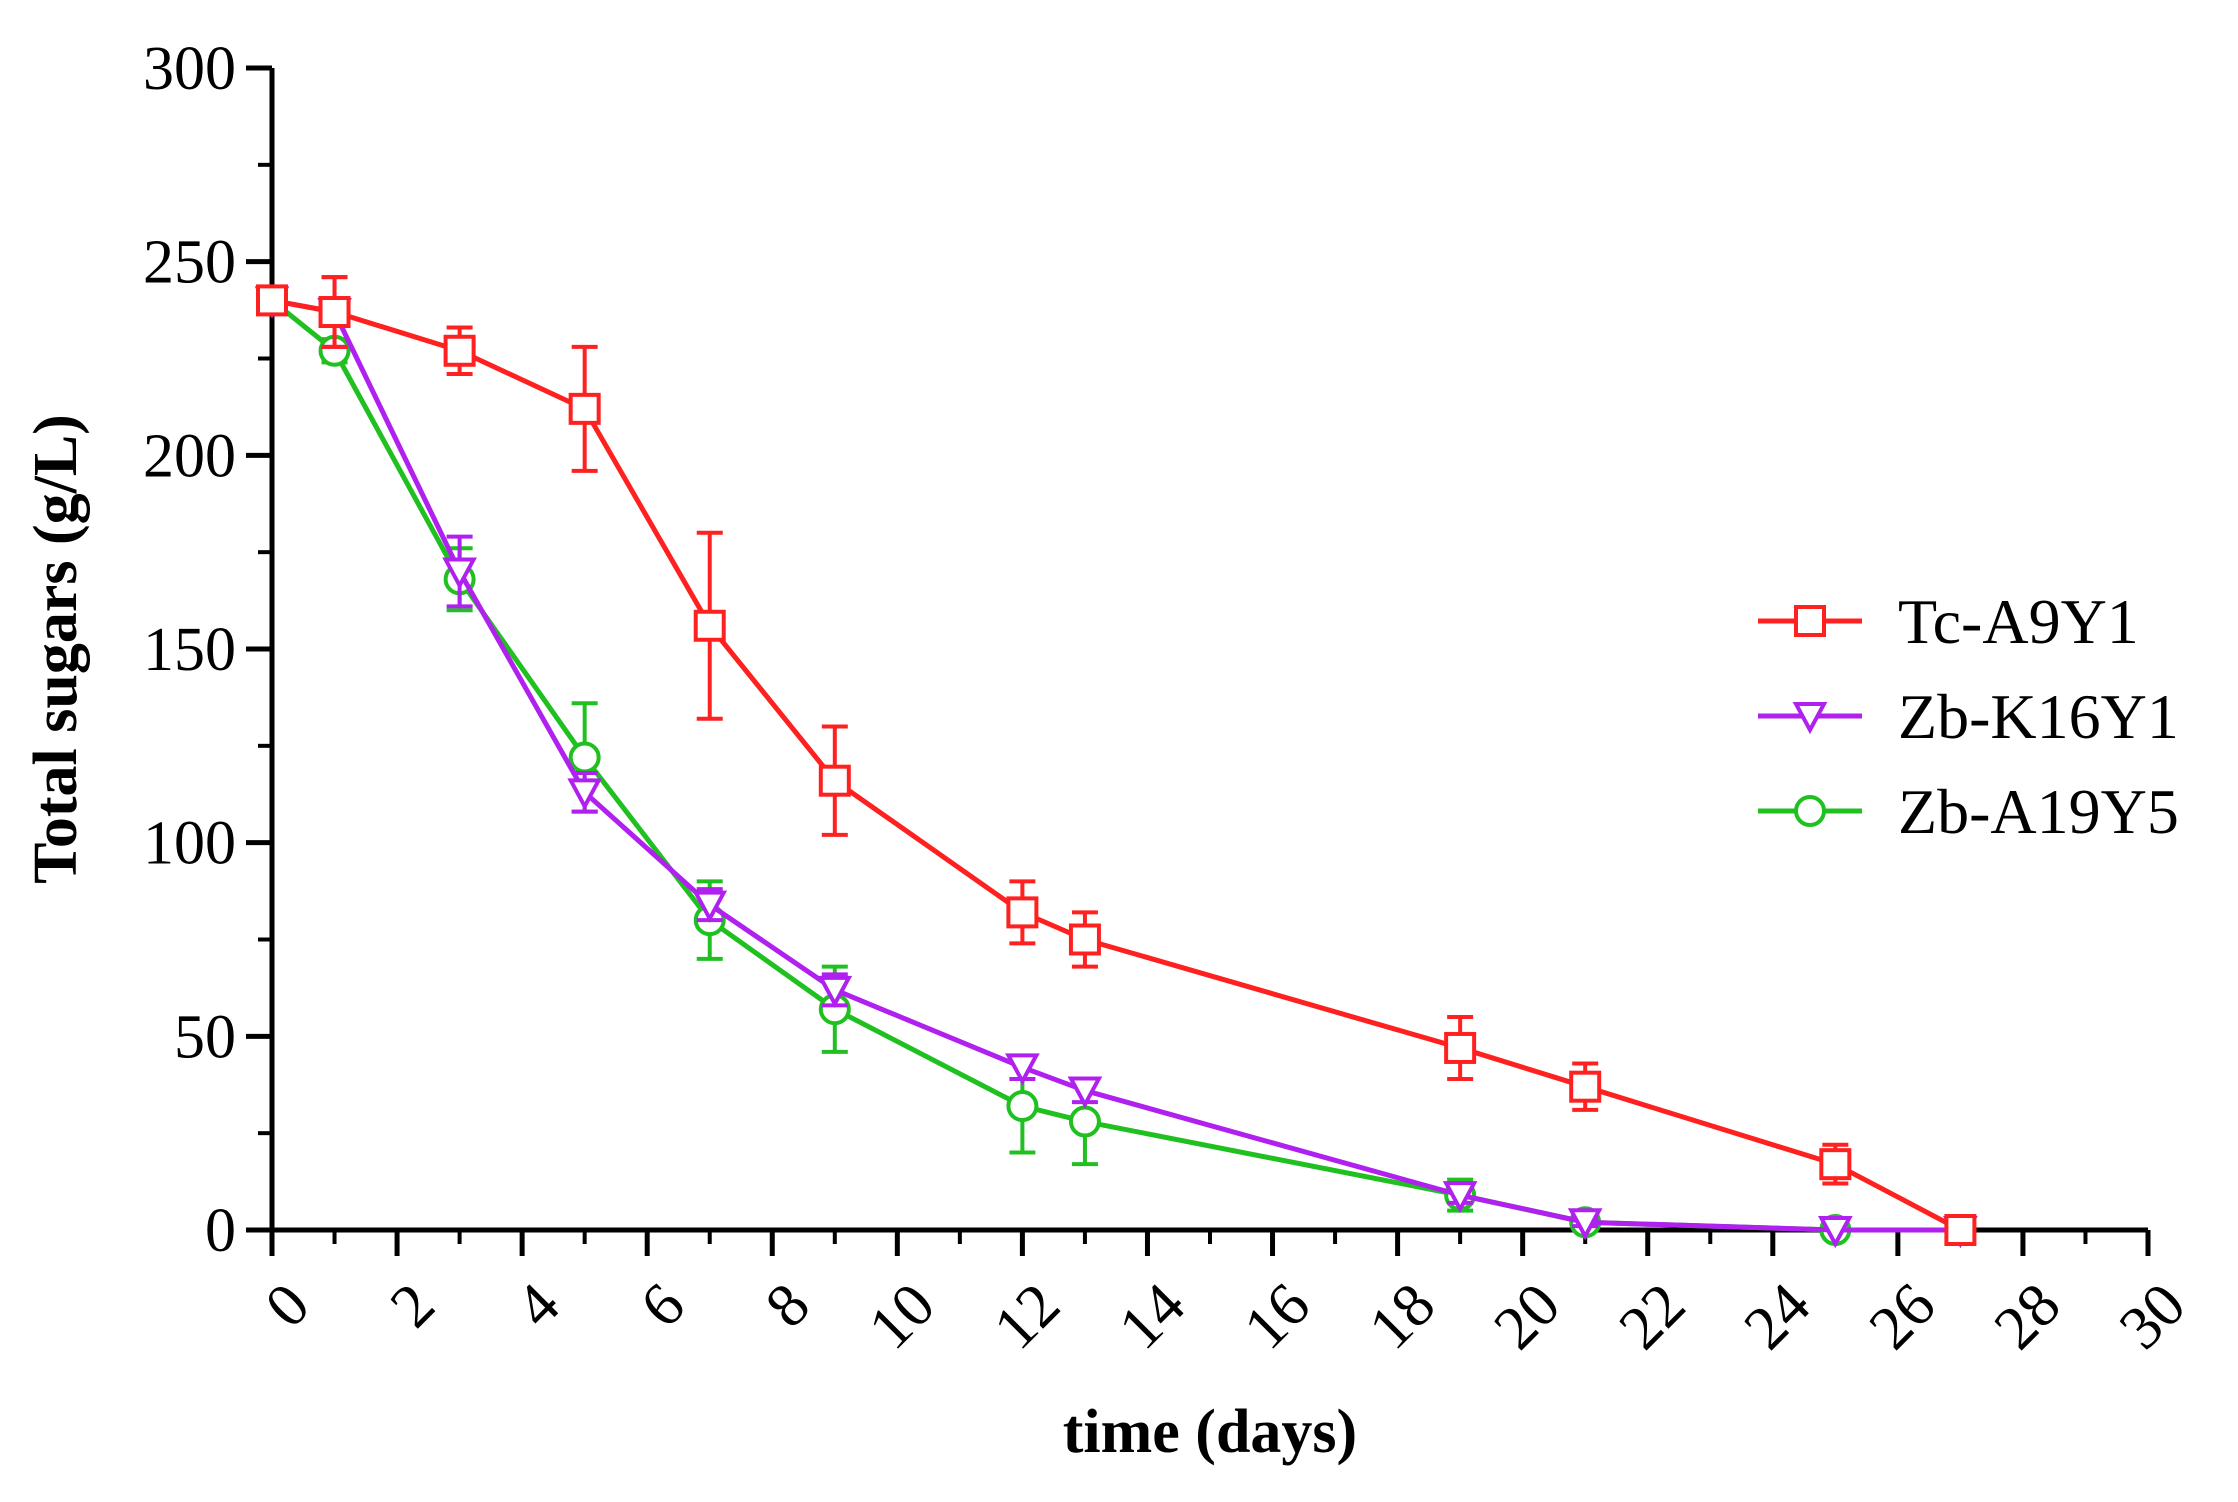 This screenshot has height=1502, width=2238. I want to click on x-tick-label: 28, so click(2028, 1317).